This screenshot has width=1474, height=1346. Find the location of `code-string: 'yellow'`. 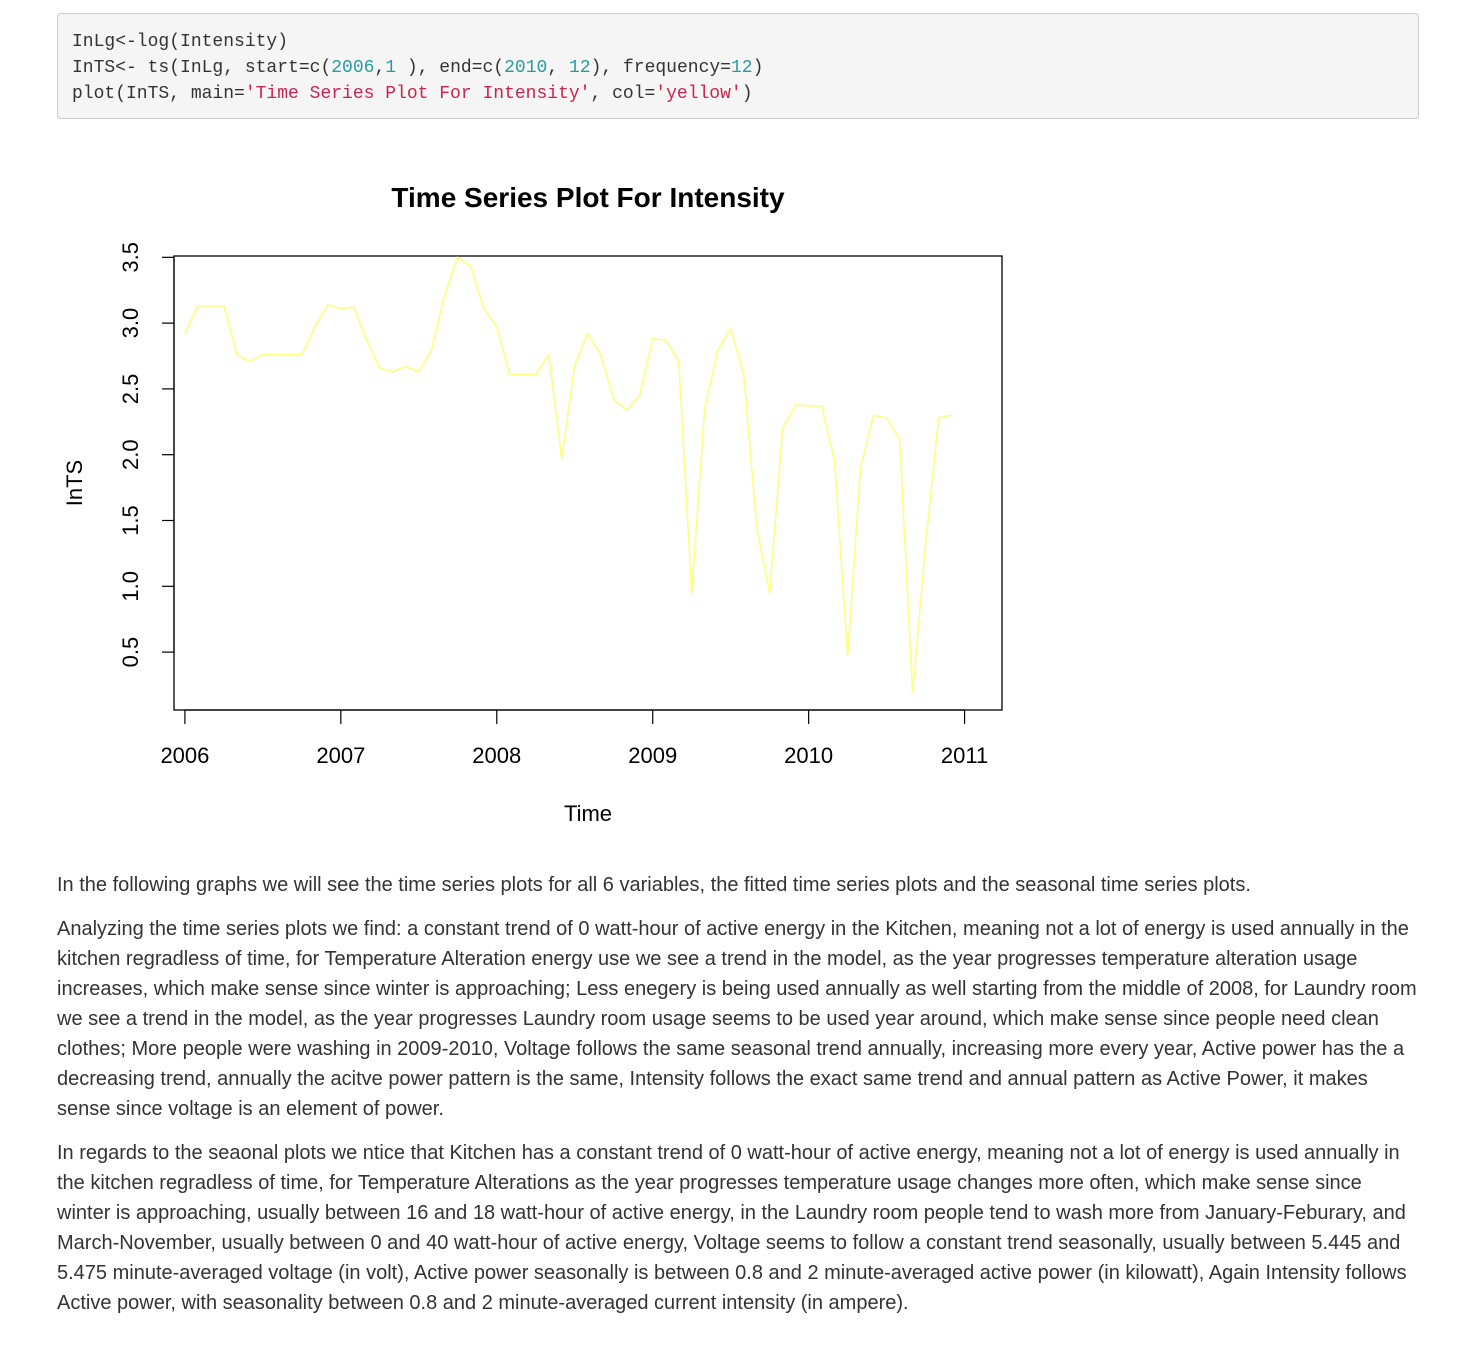

code-string: 'yellow' is located at coordinates (698, 94).